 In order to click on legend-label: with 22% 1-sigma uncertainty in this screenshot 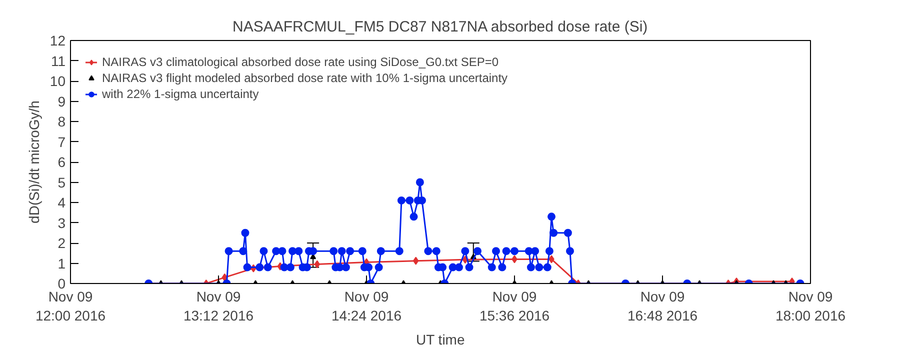, I will do `click(180, 94)`.